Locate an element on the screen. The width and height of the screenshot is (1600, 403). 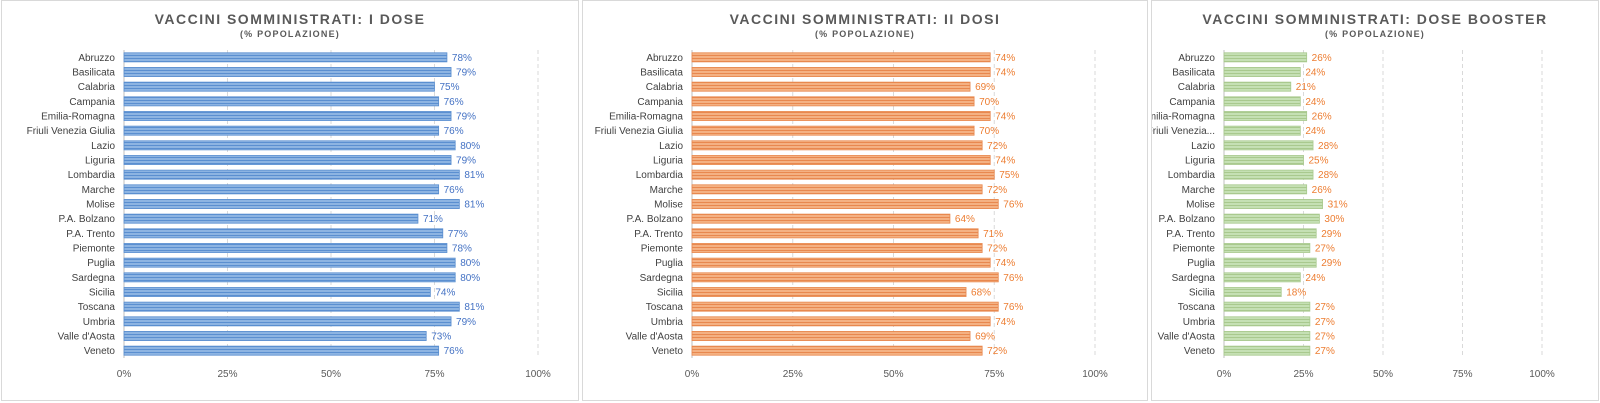
data-label: 70% is located at coordinates (989, 102).